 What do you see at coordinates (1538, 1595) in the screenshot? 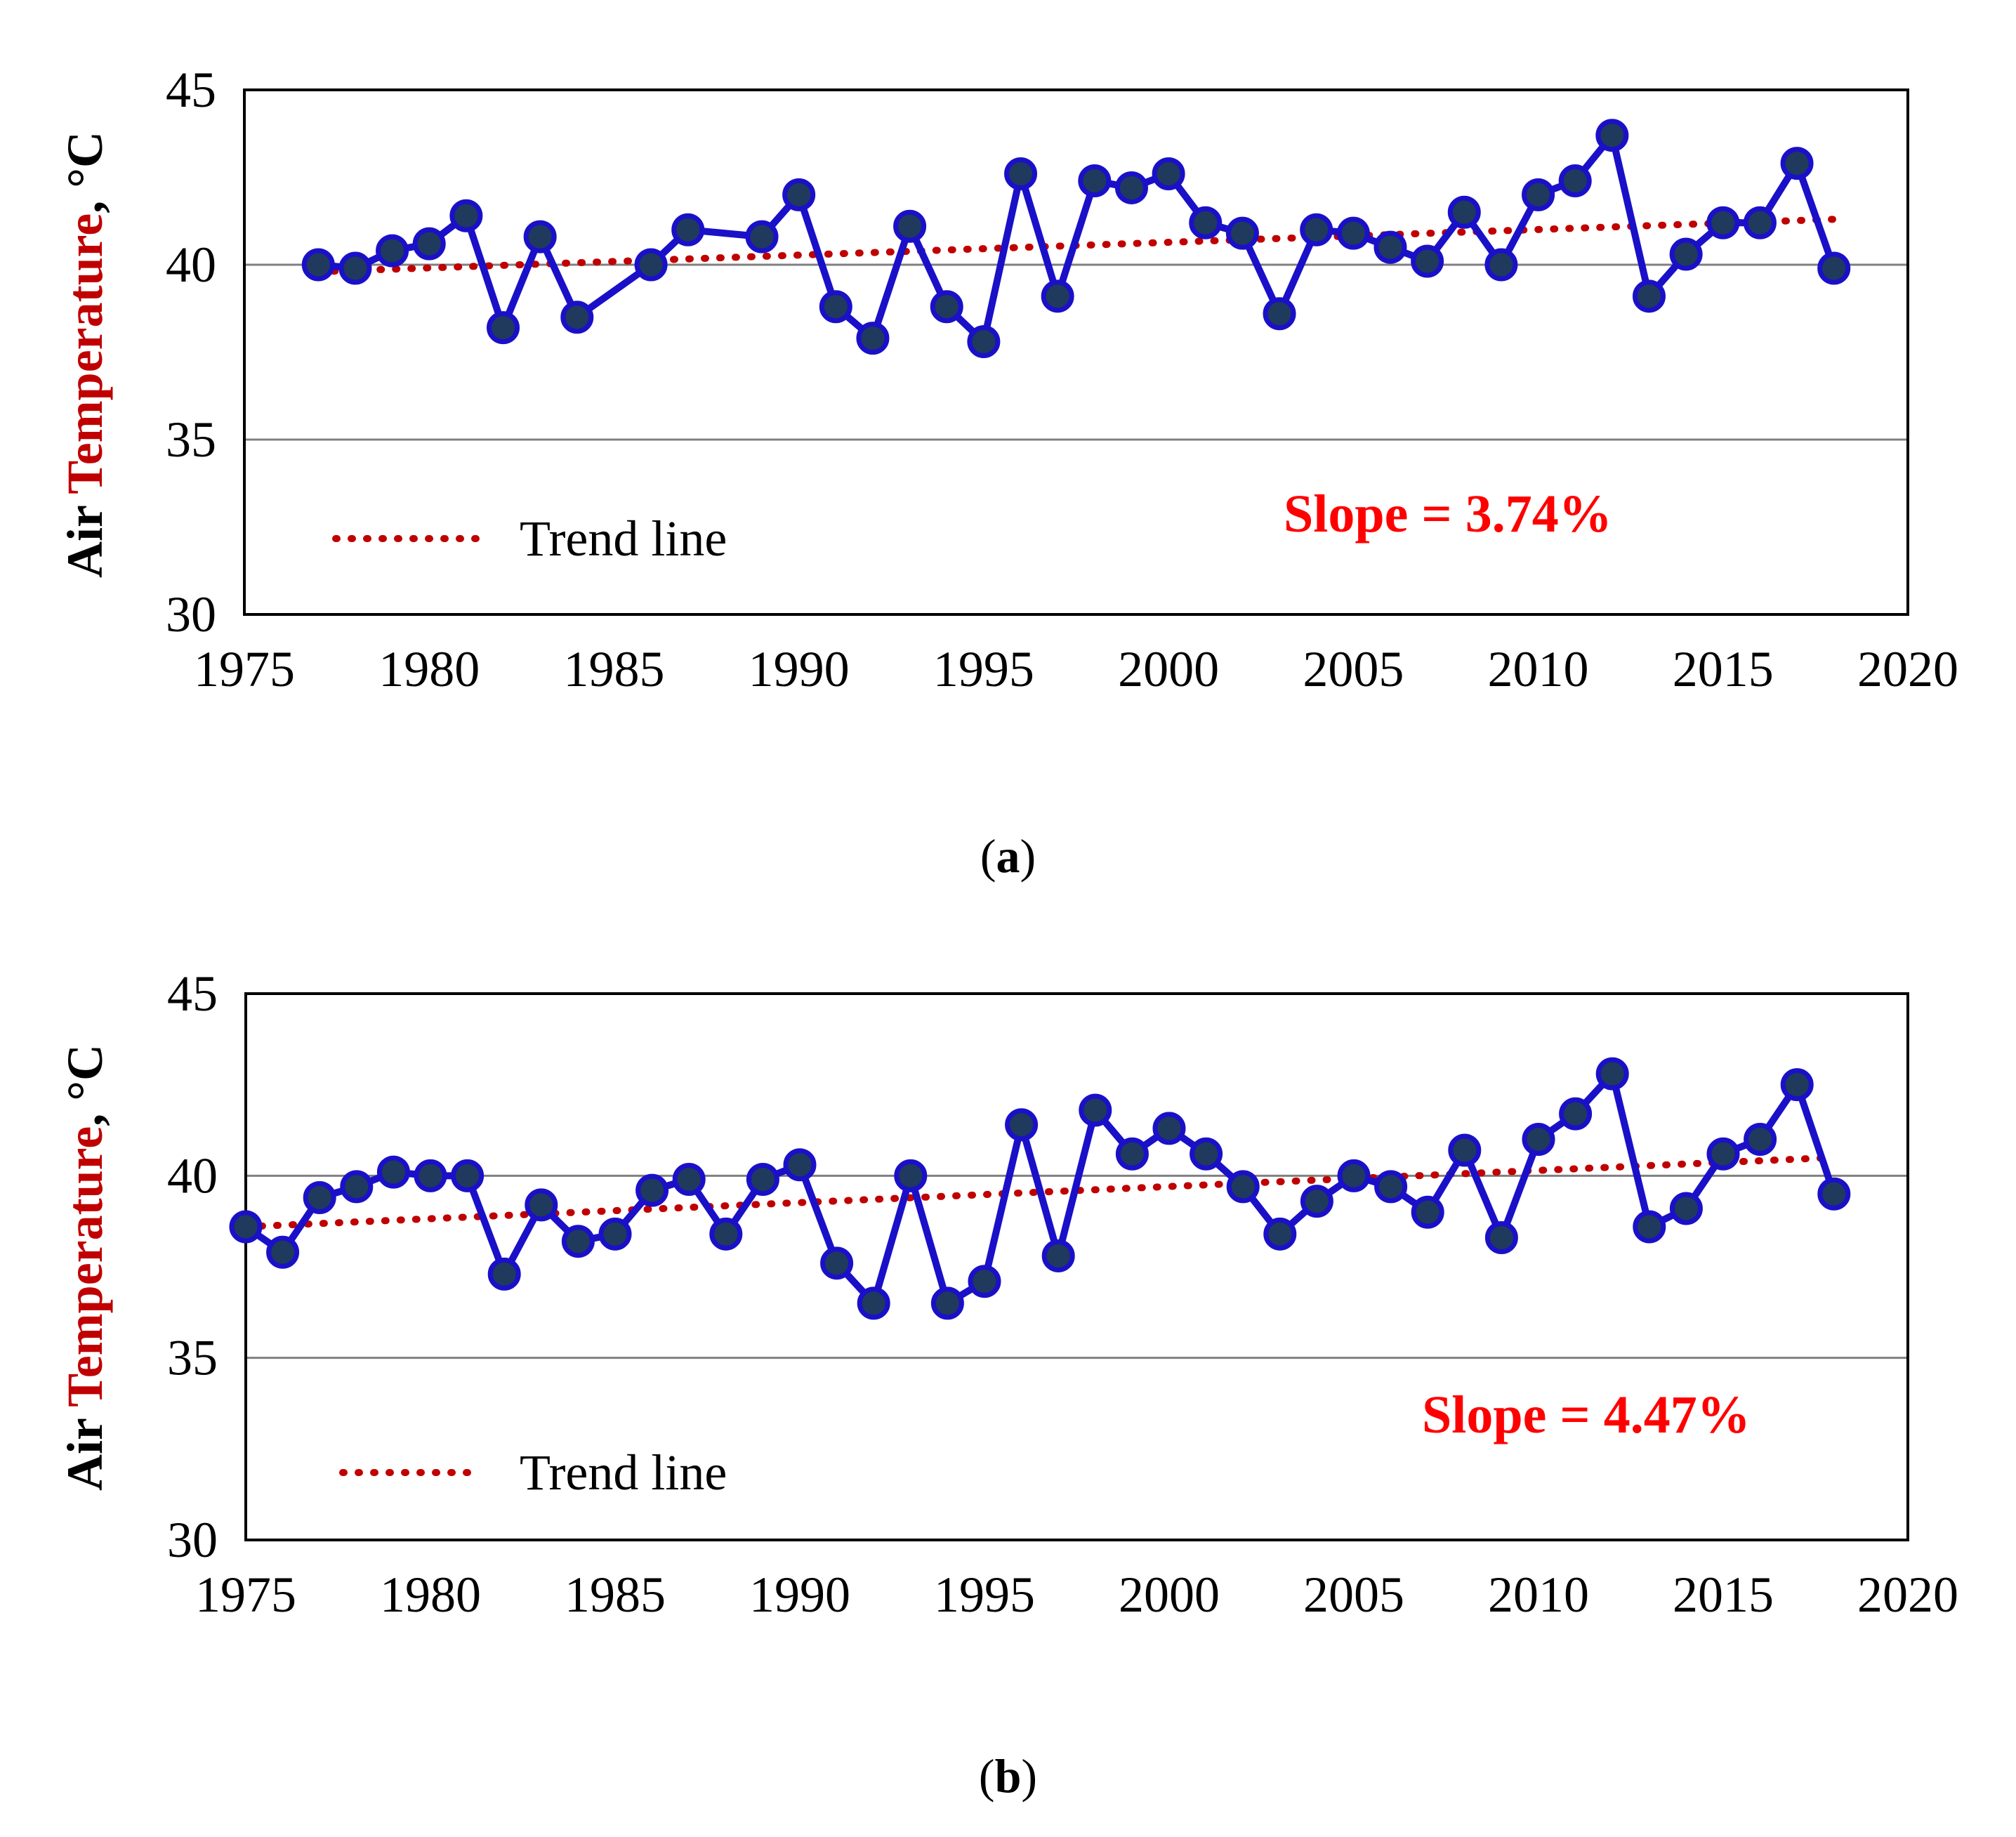
I see `x-tick-label: 2010` at bounding box center [1538, 1595].